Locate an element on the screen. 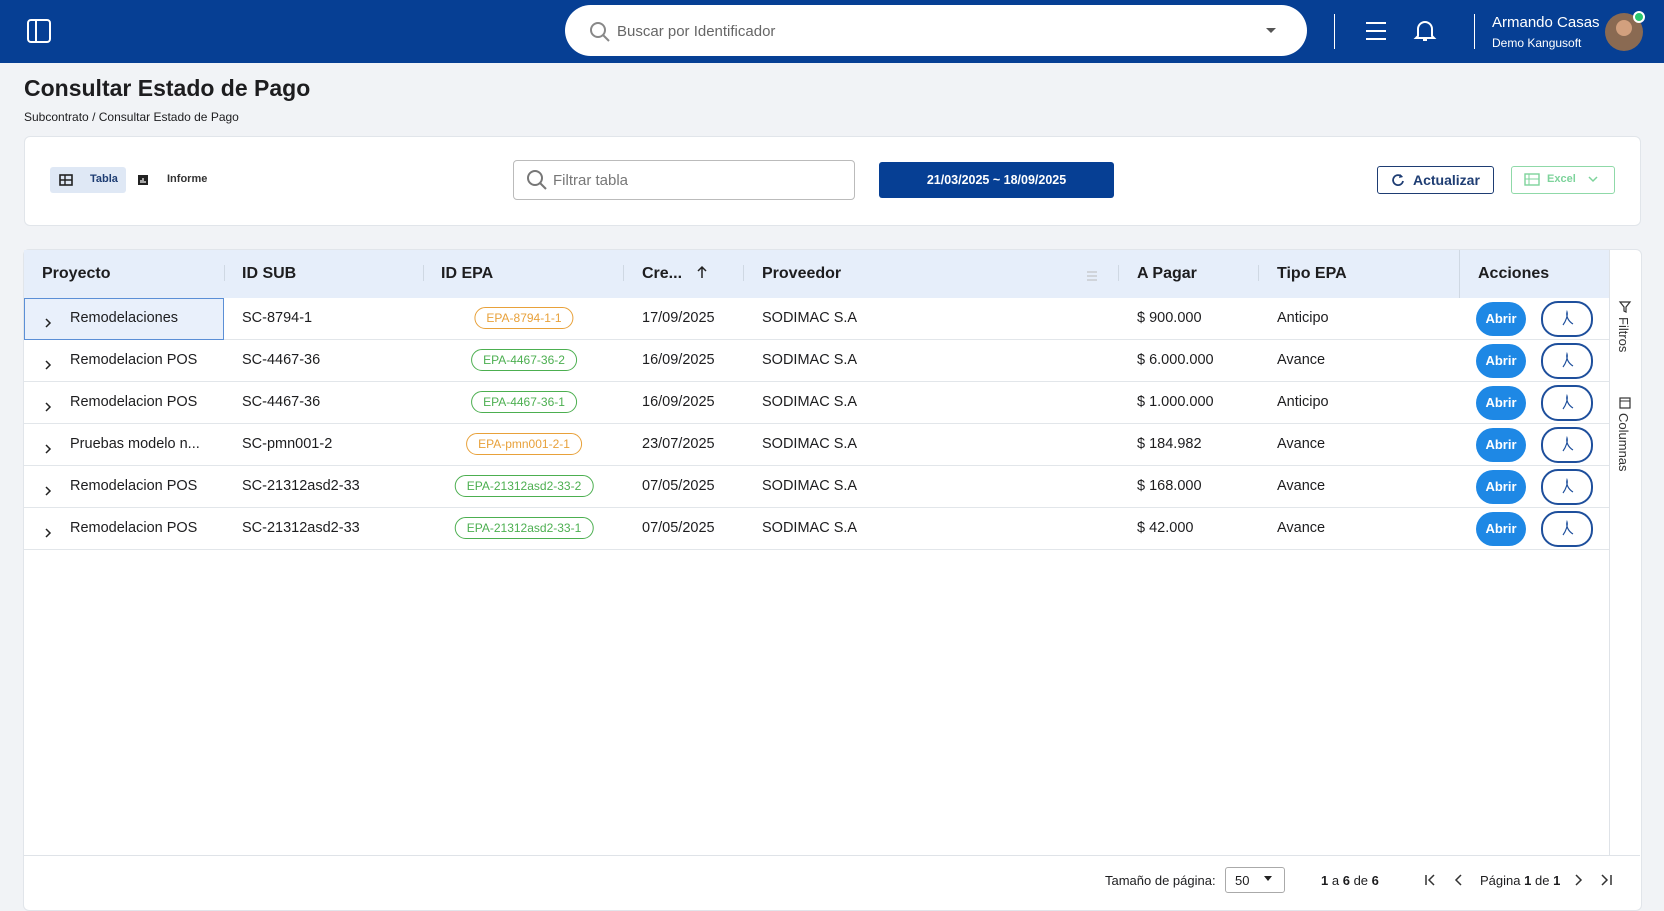 The height and width of the screenshot is (911, 1664). column-header: Acciones is located at coordinates (1514, 273).